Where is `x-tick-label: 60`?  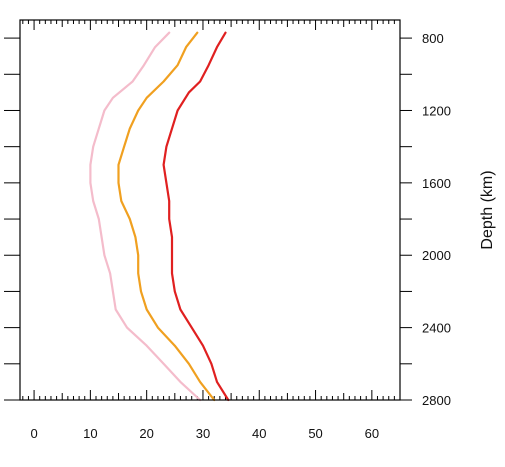 x-tick-label: 60 is located at coordinates (372, 433).